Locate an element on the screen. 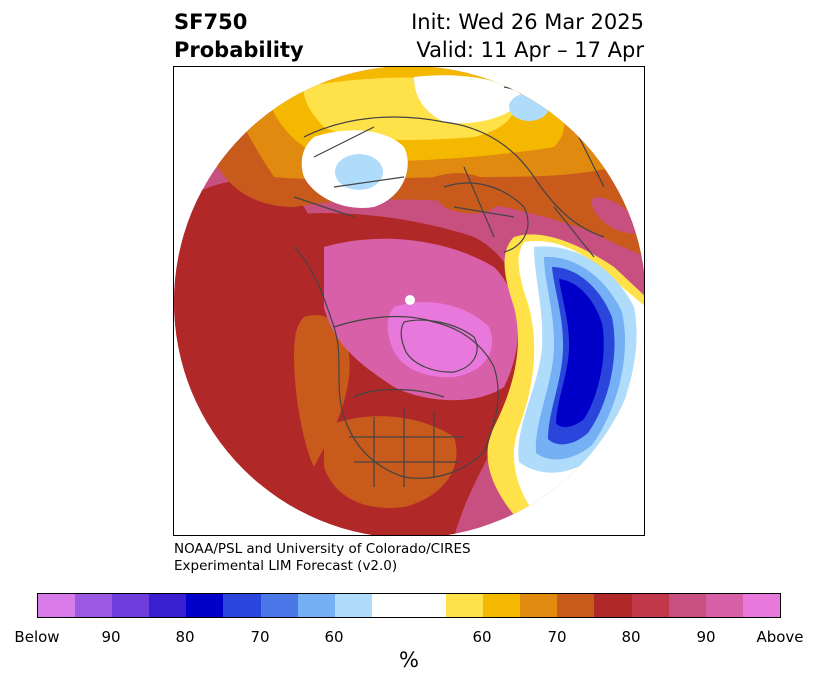 This screenshot has width=819, height=686. colorbar-unit-label: % is located at coordinates (409, 660).